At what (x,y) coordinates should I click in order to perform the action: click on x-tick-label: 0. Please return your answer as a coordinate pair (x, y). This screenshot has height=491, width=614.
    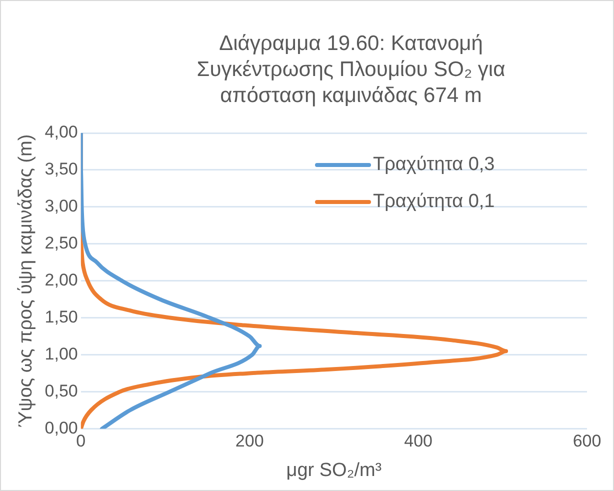
    Looking at the image, I should click on (81, 441).